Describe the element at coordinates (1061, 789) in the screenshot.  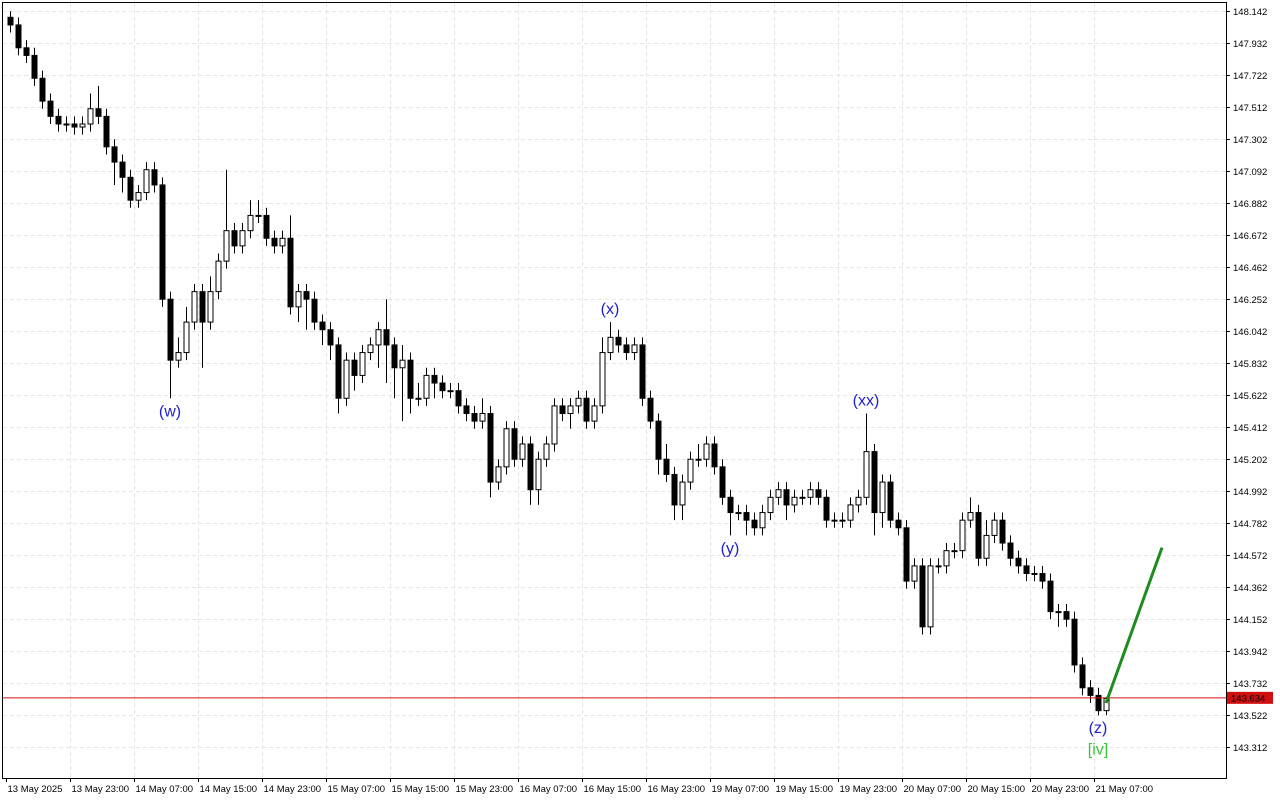
I see `x-tick-label: 20 May 23:00` at that location.